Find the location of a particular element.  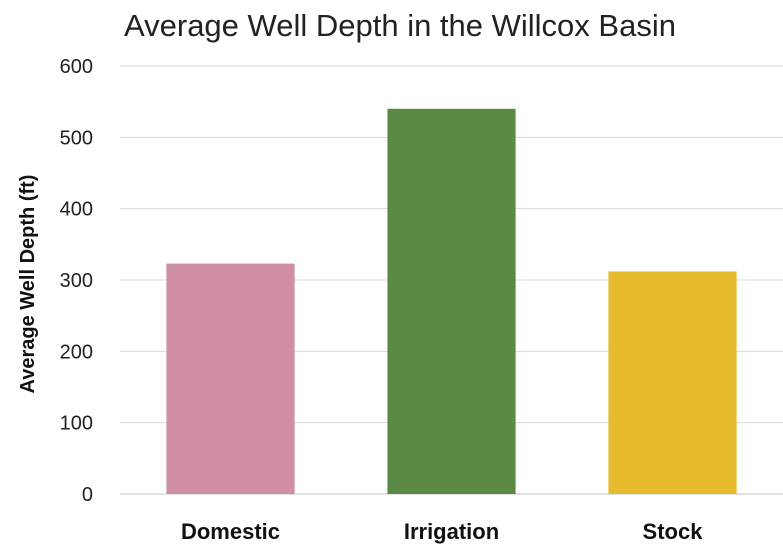

y-tick-label: 600 is located at coordinates (76, 67).